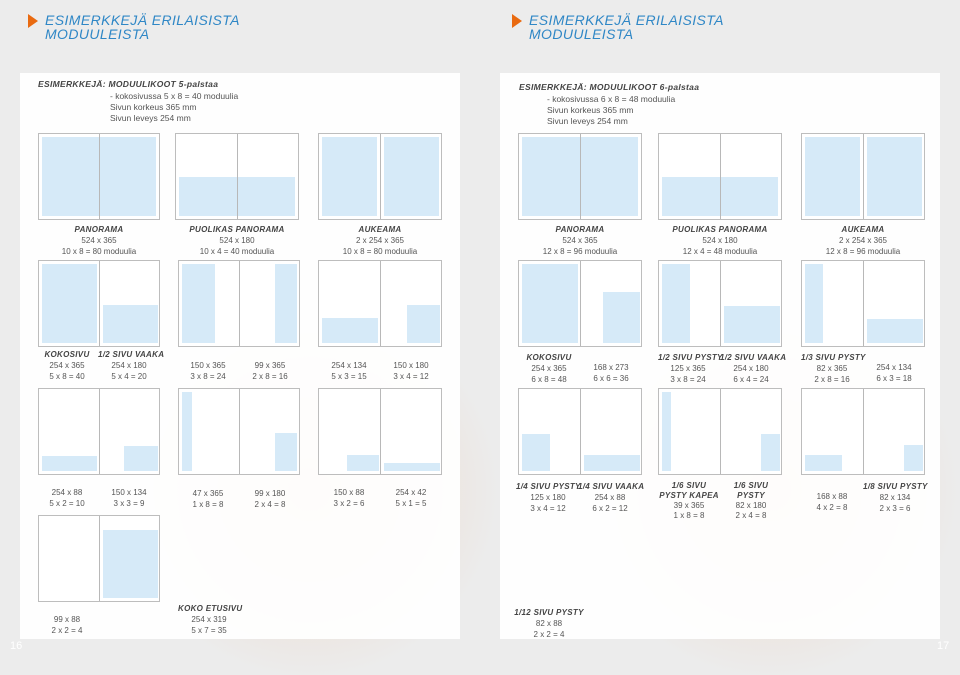  What do you see at coordinates (611, 373) in the screenshot?
I see `right-label-size: 168 x 273 6 x 6 = 36` at bounding box center [611, 373].